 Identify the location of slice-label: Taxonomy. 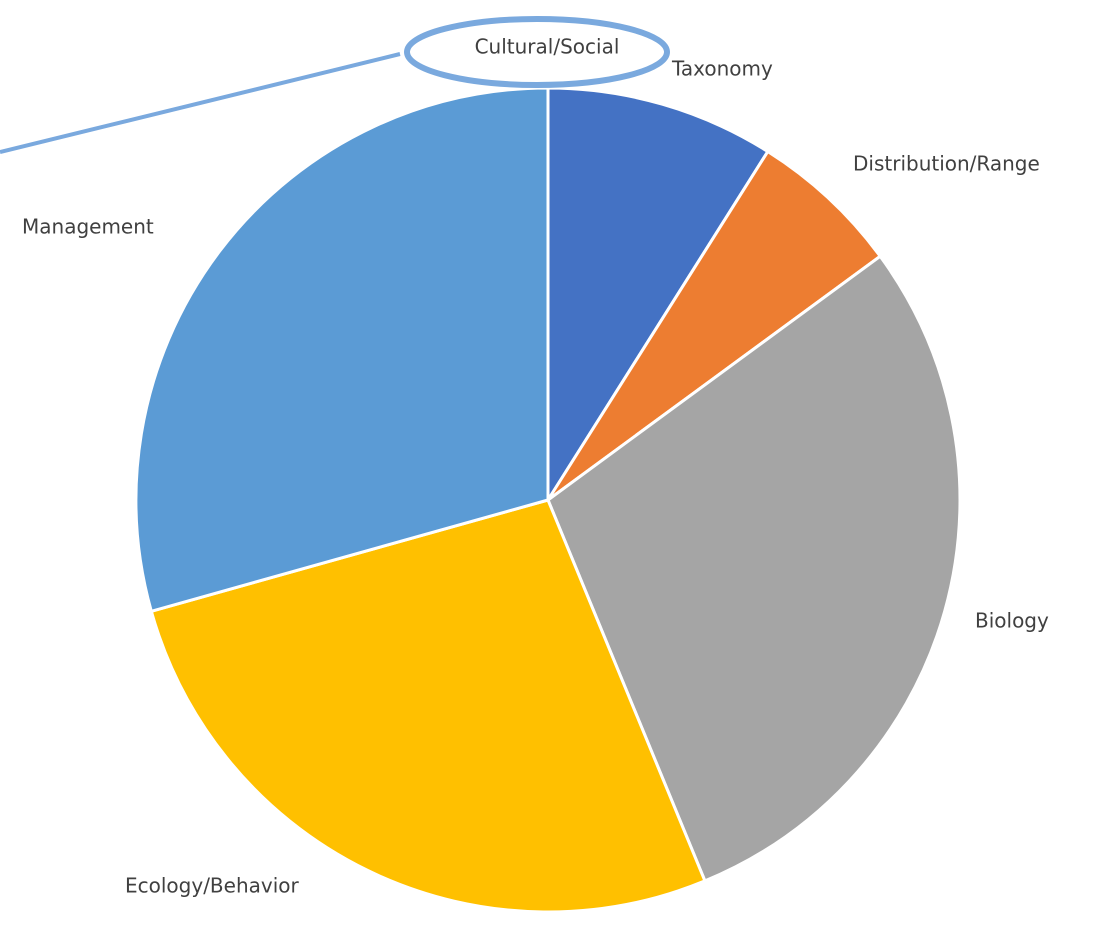
(722, 69).